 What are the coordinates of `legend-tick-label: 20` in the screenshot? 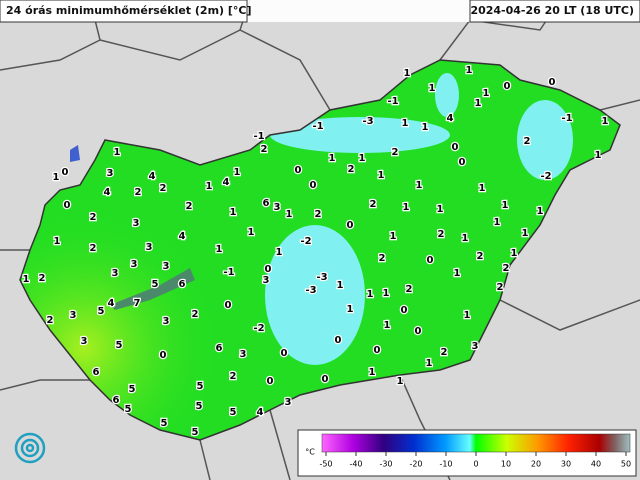 It's located at (536, 464).